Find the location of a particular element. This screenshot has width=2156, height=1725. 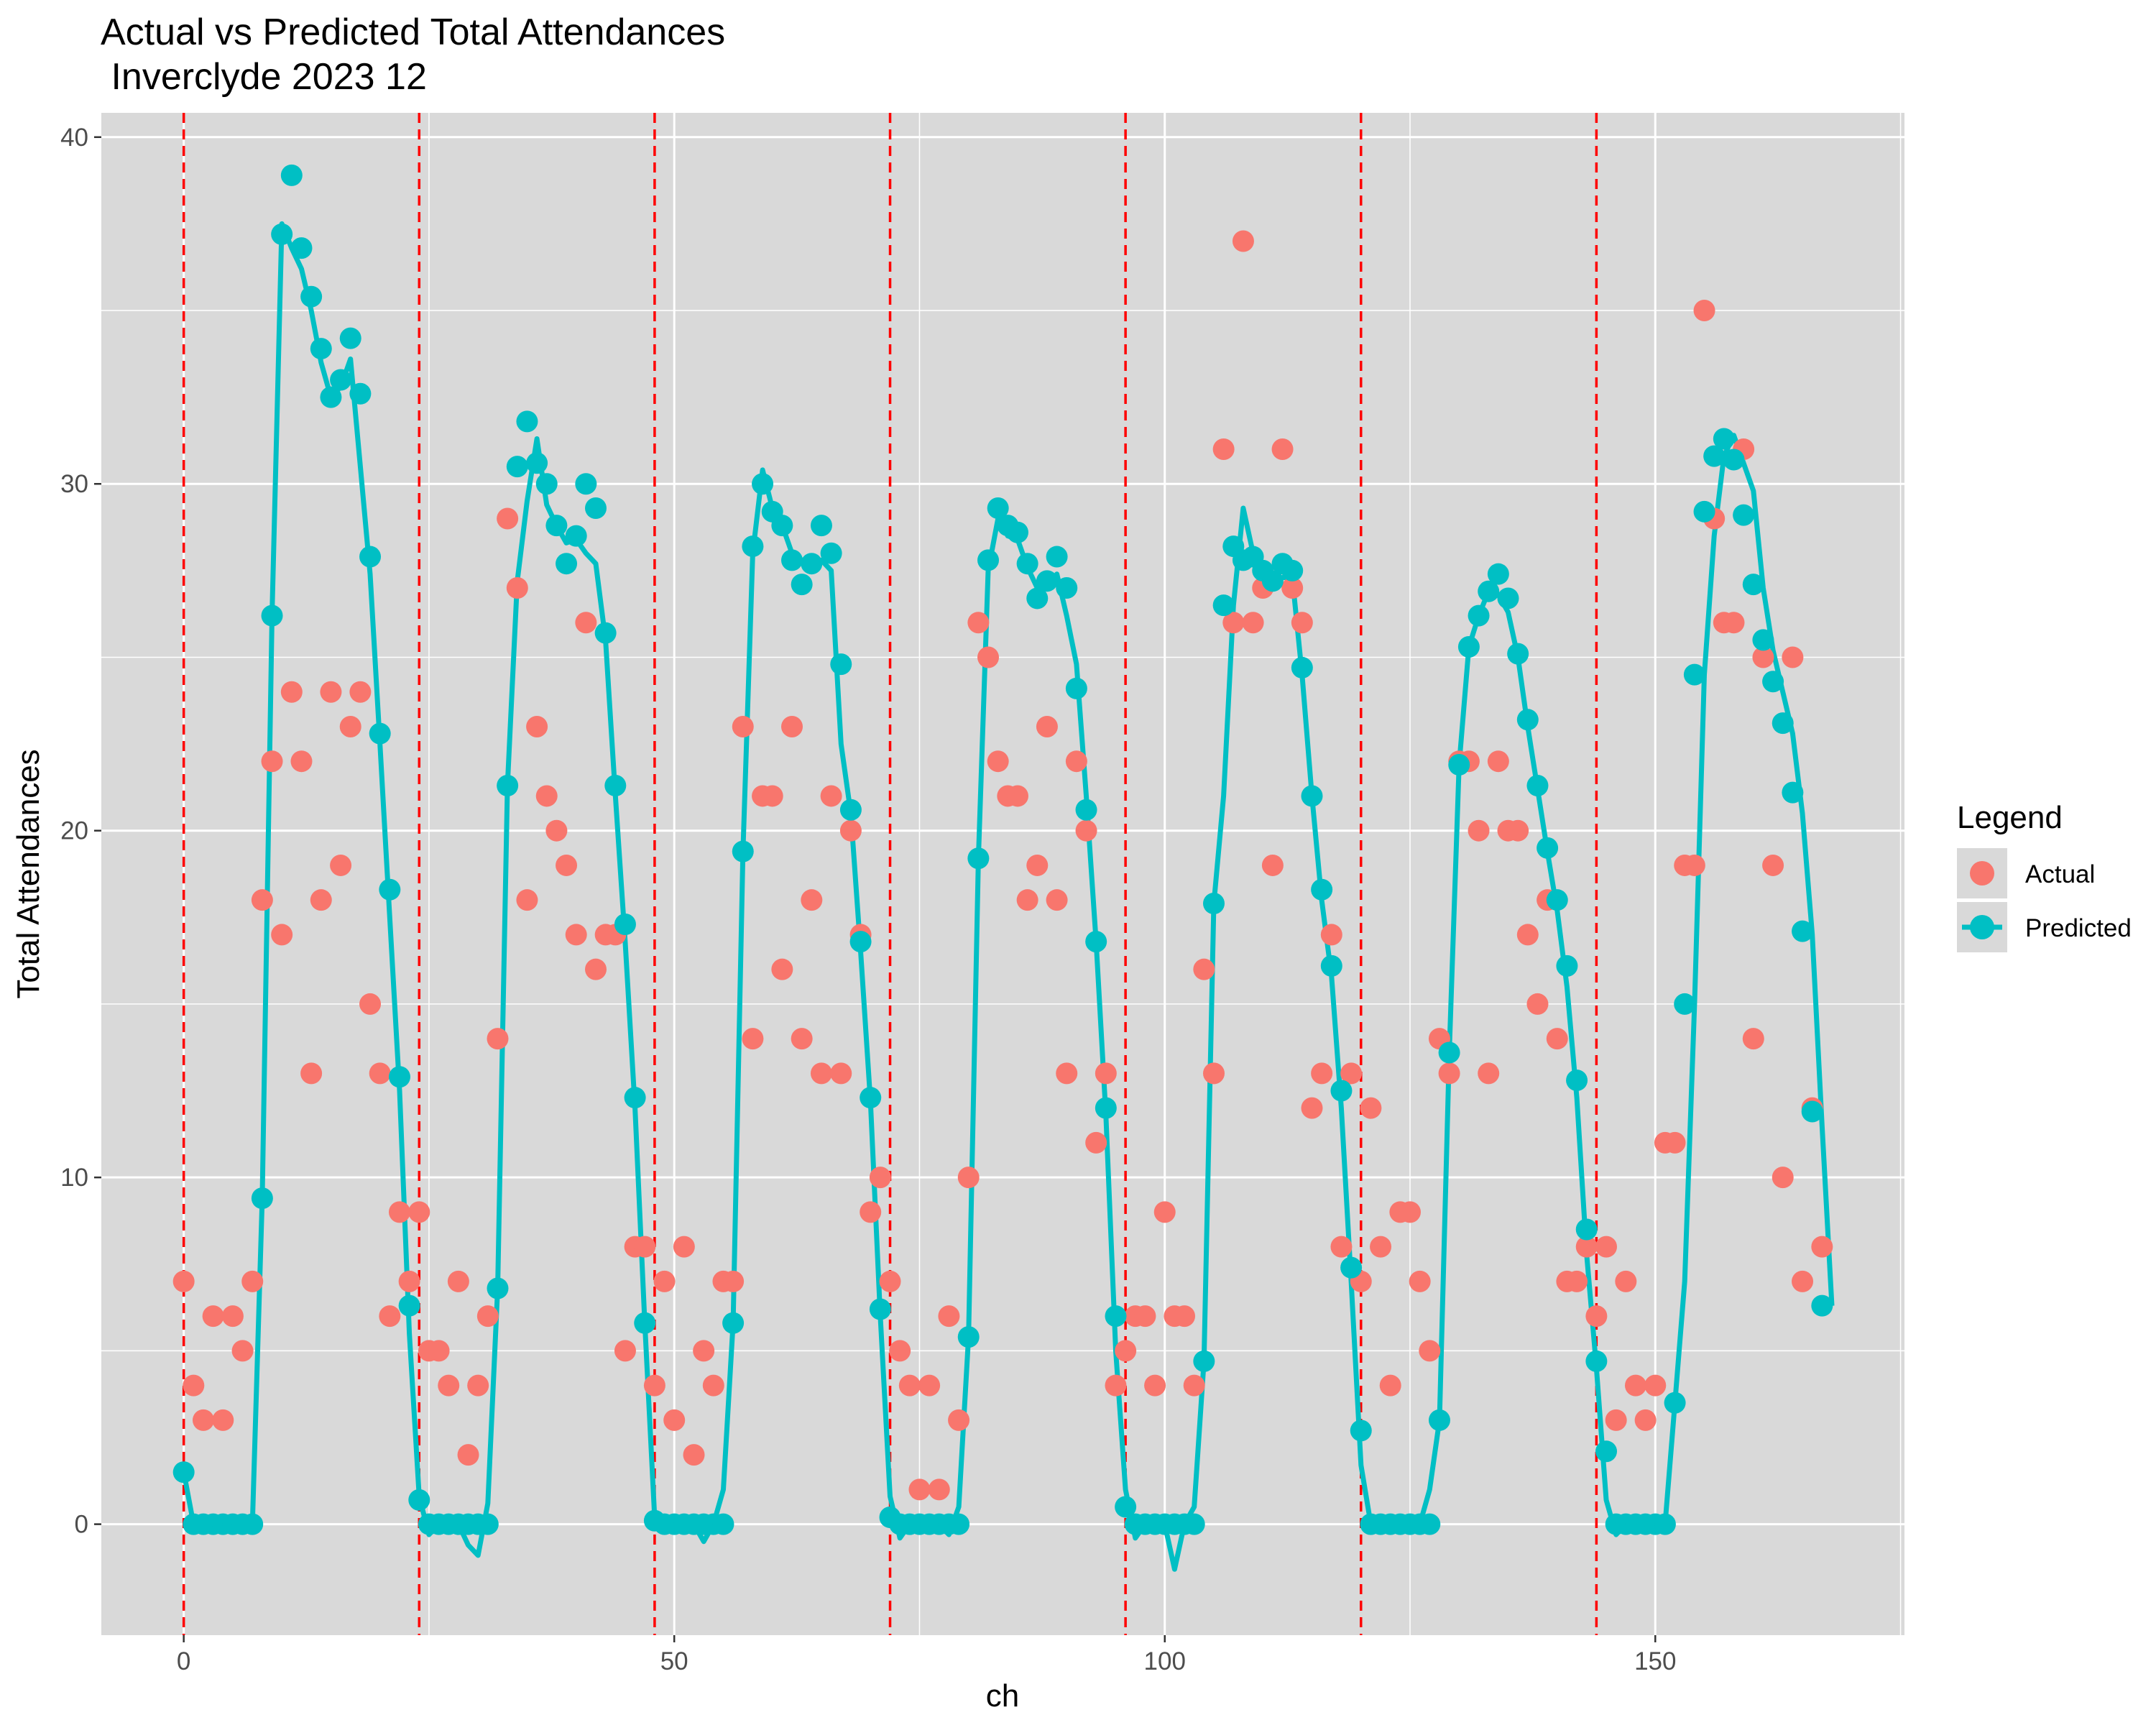

legend-label-predicted: Predicted is located at coordinates (2078, 928).